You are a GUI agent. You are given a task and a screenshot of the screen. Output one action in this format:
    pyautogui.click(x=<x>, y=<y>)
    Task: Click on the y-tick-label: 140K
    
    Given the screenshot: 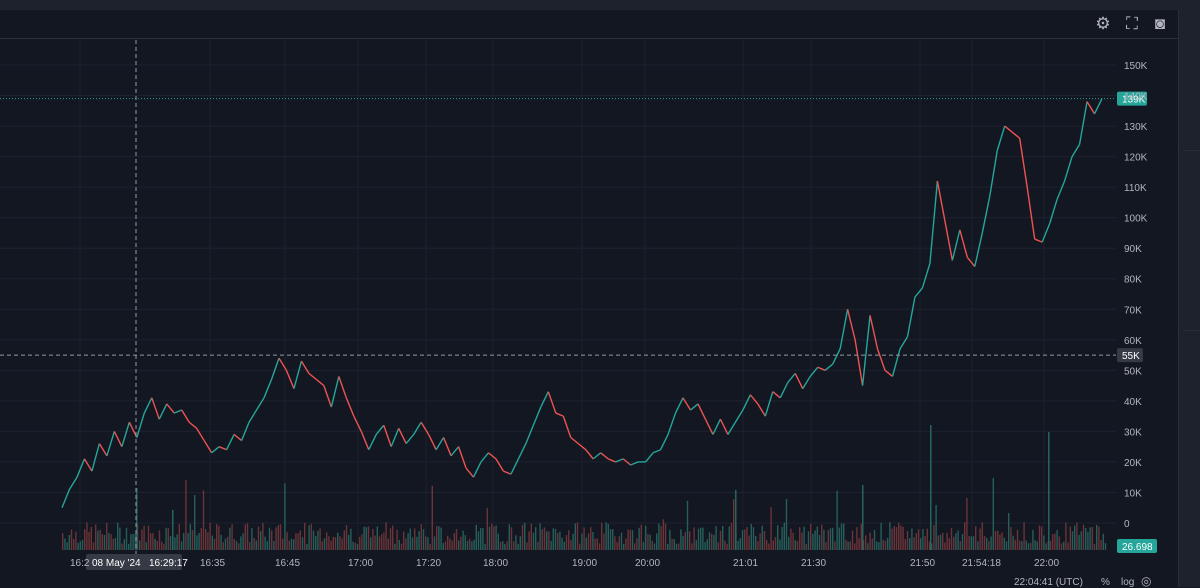 What is the action you would take?
    pyautogui.click(x=1136, y=97)
    